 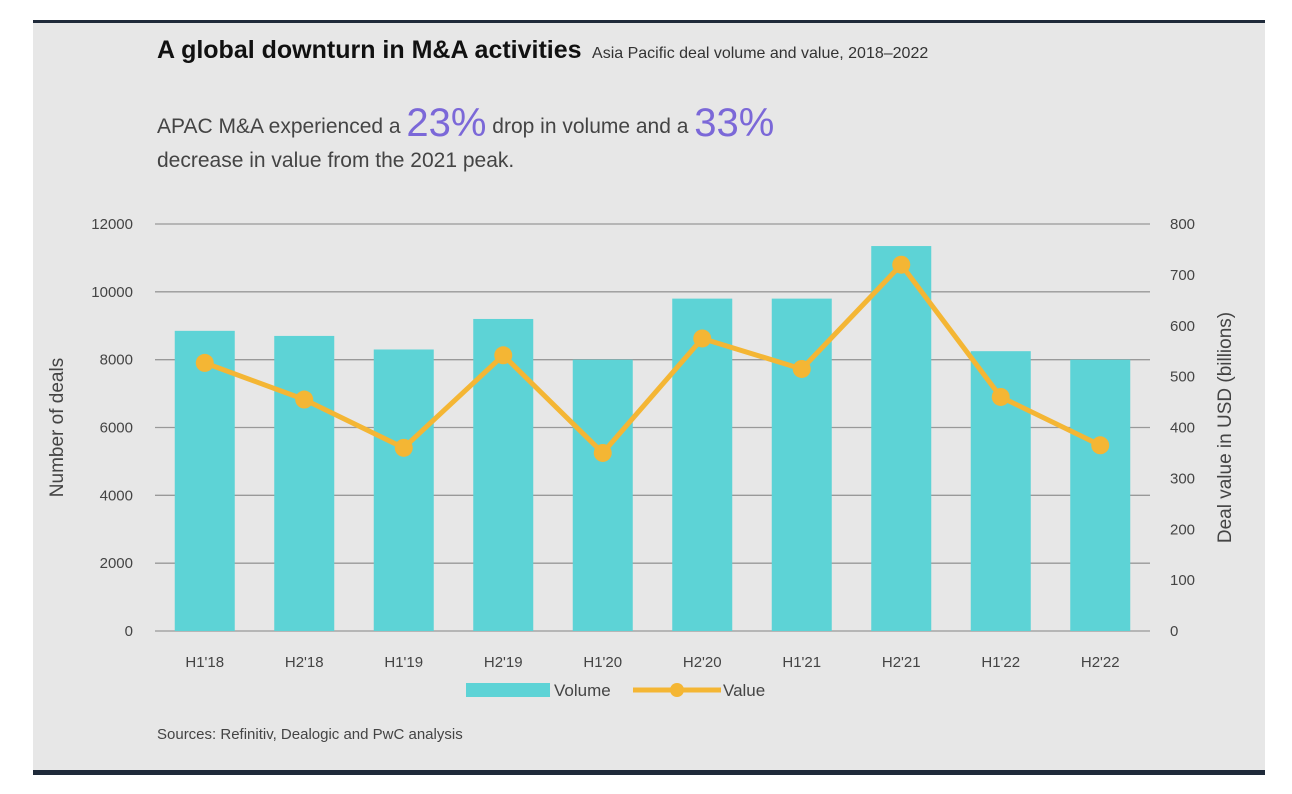 What do you see at coordinates (1182, 478) in the screenshot?
I see `y2-tick-label: 300` at bounding box center [1182, 478].